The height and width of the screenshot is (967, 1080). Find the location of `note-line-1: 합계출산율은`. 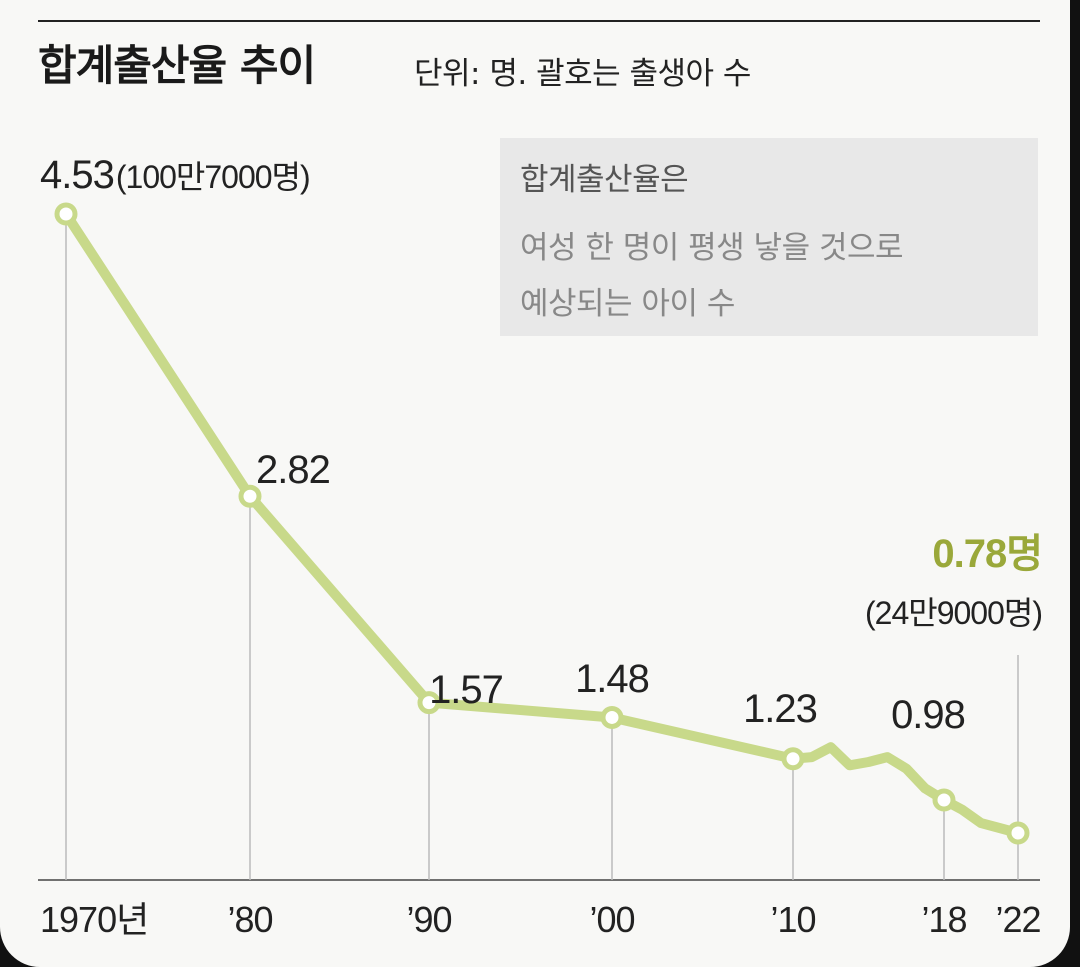

note-line-1: 합계출산율은 is located at coordinates (604, 180).